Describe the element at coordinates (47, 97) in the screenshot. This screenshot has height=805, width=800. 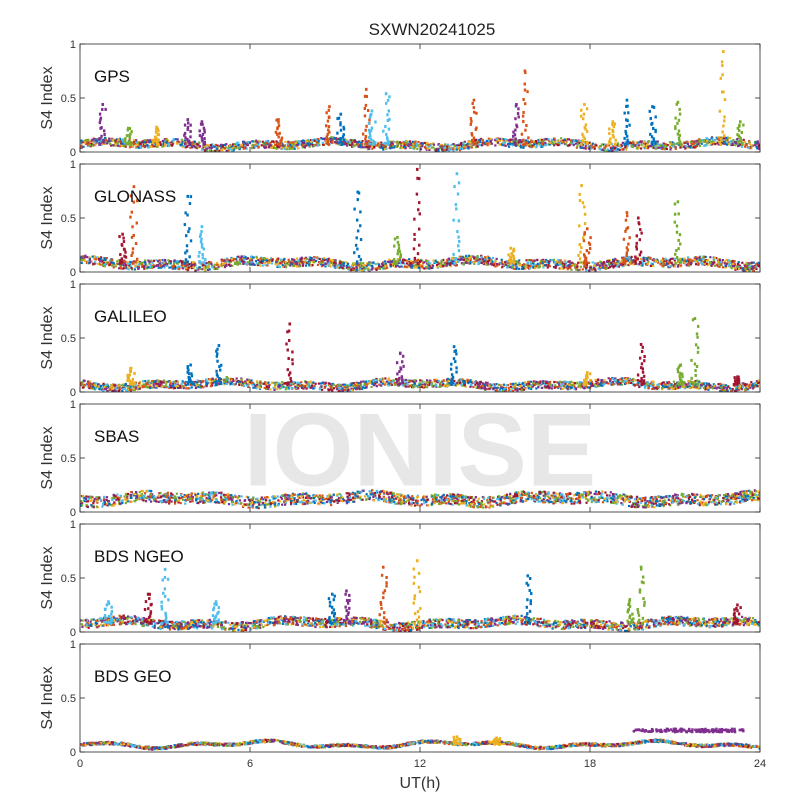
I see `y-axis-label: S4 Index` at that location.